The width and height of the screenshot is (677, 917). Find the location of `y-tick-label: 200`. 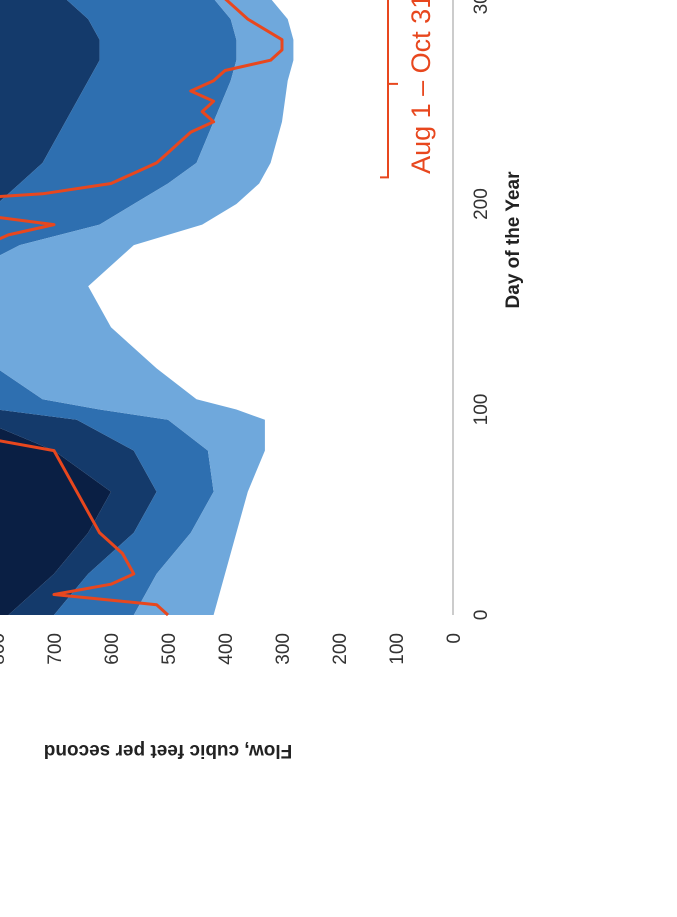

y-tick-label: 200 is located at coordinates (340, 649).